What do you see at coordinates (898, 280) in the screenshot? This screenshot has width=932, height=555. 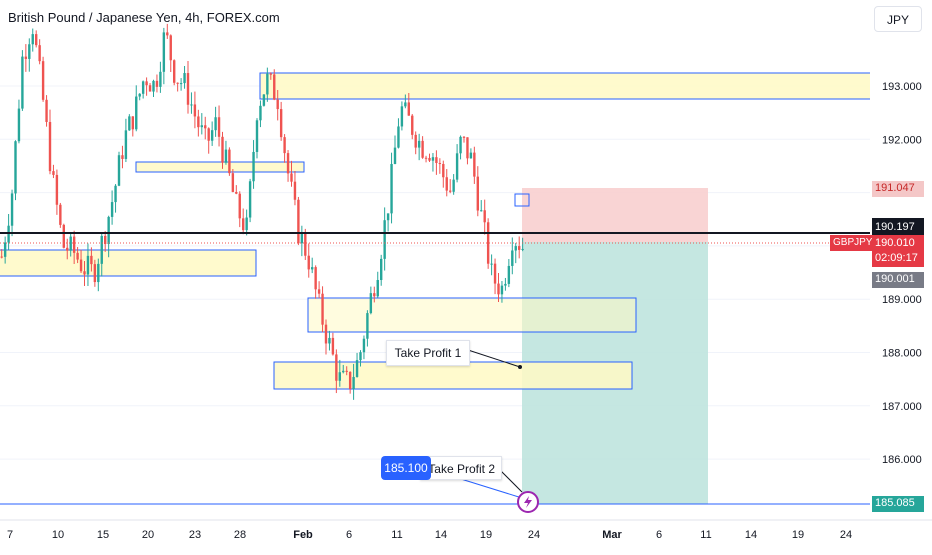 I see `entry-price-tag: 190.001` at bounding box center [898, 280].